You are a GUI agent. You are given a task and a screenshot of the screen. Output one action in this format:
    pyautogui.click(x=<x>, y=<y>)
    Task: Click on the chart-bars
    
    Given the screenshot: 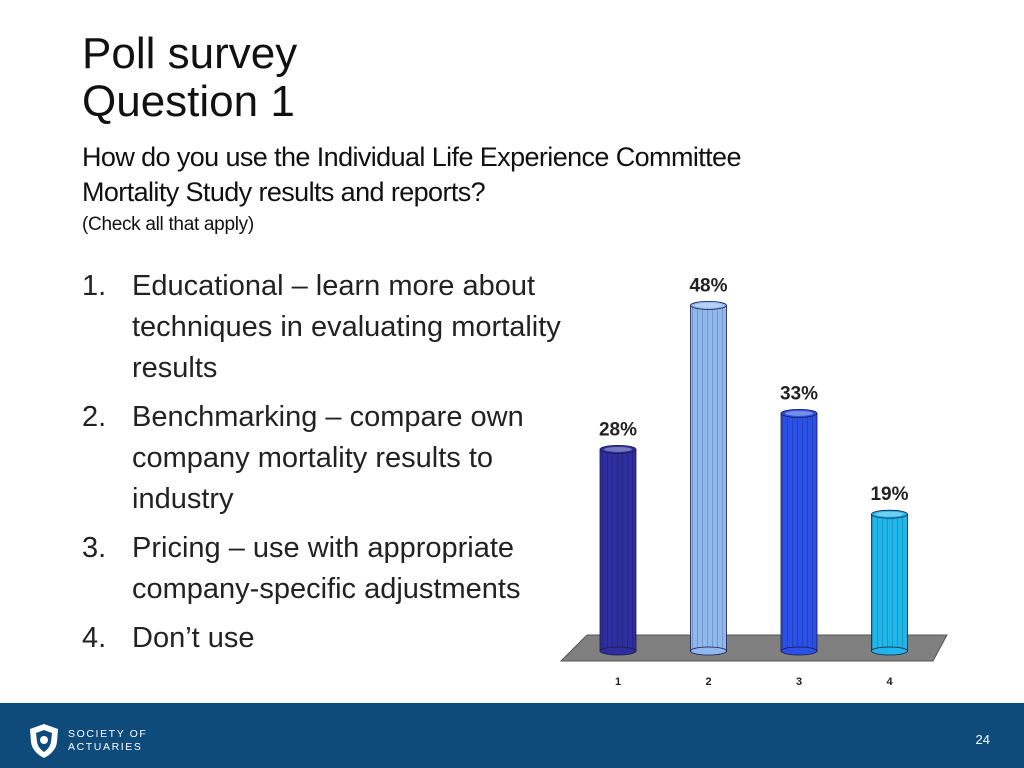 What is the action you would take?
    pyautogui.click(x=753, y=478)
    